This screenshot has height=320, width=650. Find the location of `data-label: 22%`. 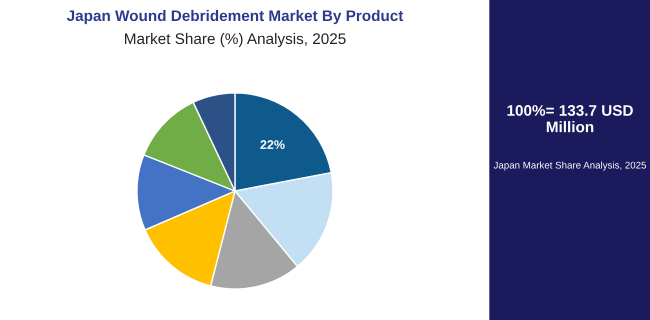

data-label: 22% is located at coordinates (272, 145).